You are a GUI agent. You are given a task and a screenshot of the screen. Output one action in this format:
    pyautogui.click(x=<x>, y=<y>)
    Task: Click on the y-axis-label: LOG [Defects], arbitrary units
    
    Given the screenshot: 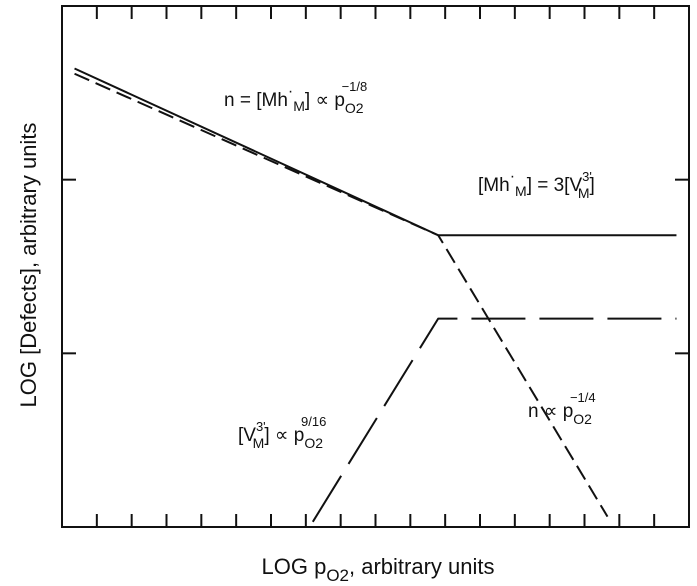 What is the action you would take?
    pyautogui.click(x=28, y=265)
    